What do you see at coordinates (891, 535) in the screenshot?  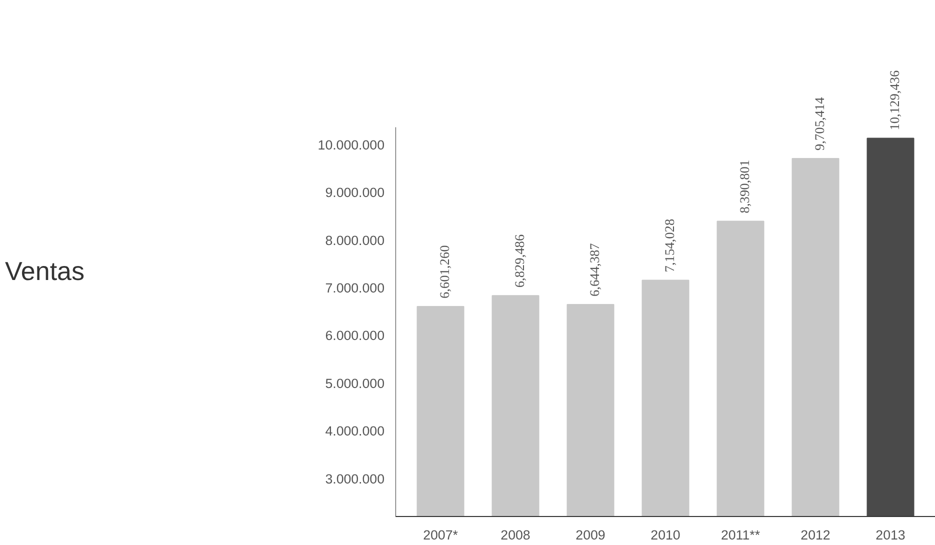 I see `x-tick-label: 2013` at bounding box center [891, 535].